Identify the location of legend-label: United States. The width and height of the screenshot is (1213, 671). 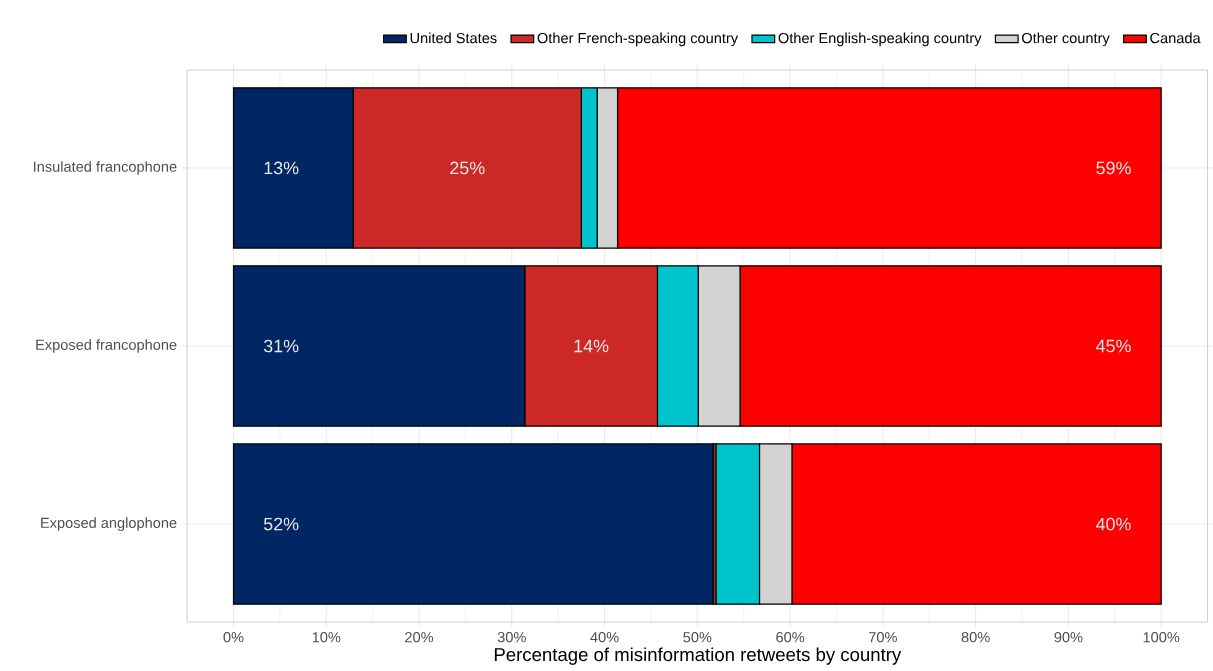
(453, 38).